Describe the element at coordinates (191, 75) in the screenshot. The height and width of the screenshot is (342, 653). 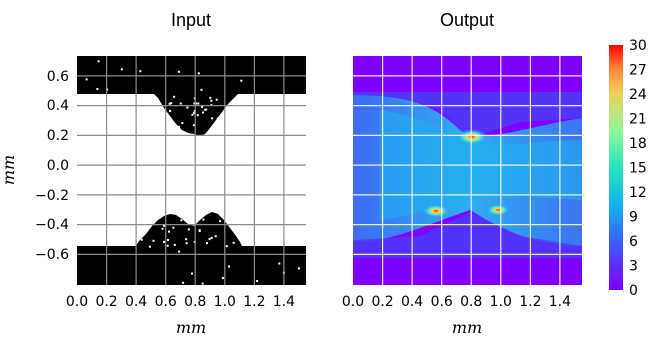
I see `input-top-band` at that location.